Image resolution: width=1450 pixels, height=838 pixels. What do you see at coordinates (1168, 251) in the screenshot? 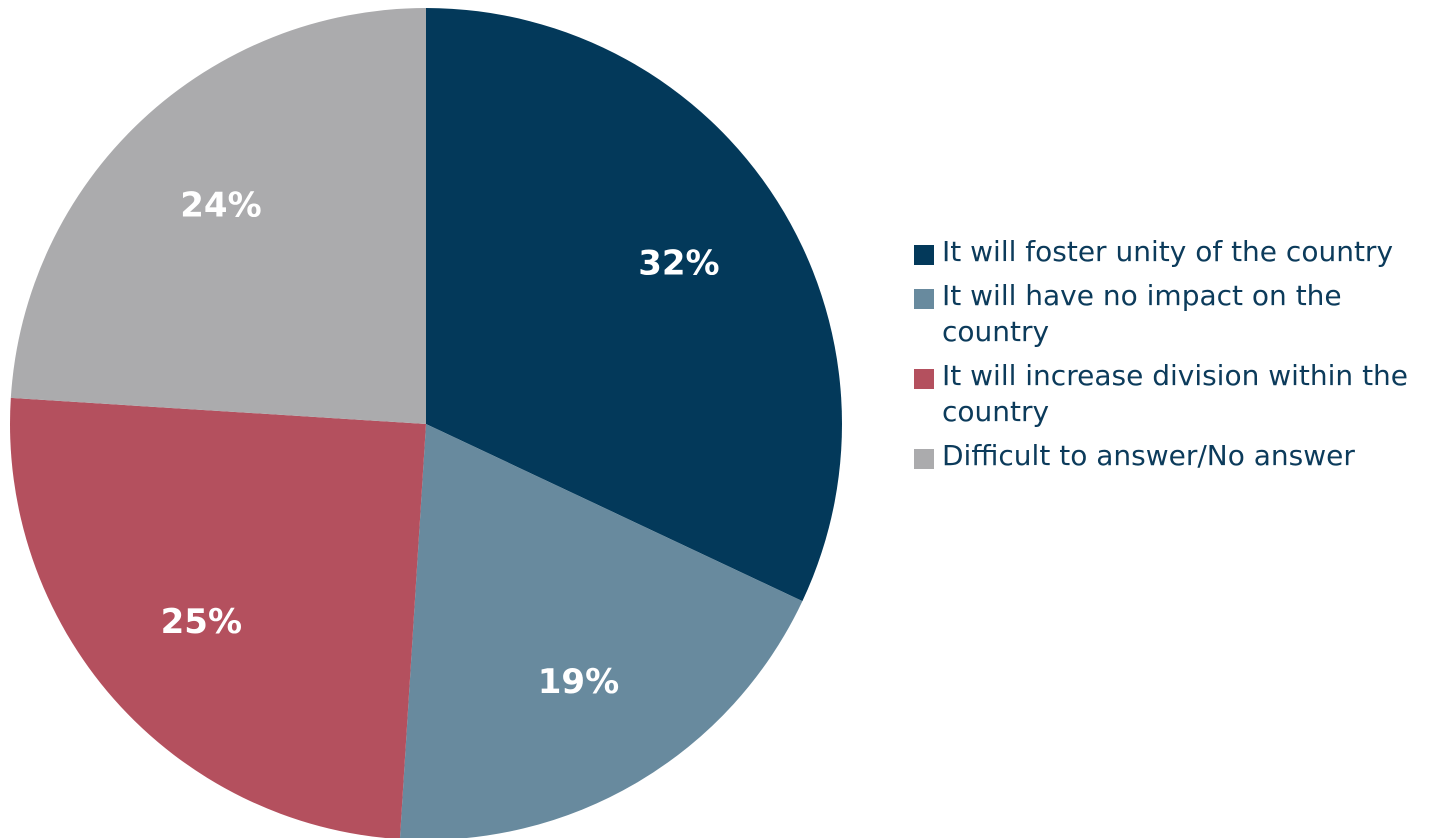
I see `legend-label: It will foster unity of the country` at bounding box center [1168, 251].